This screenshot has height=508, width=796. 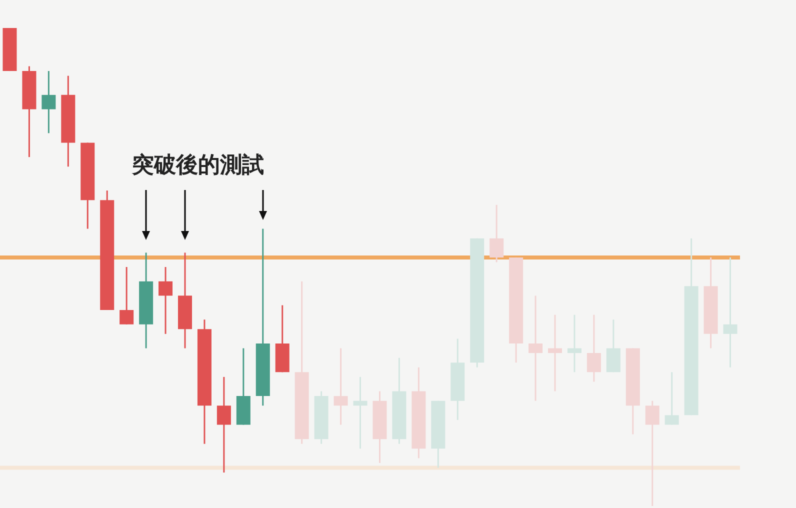 What do you see at coordinates (198, 165) in the screenshot?
I see `annotation: 突破後的測試` at bounding box center [198, 165].